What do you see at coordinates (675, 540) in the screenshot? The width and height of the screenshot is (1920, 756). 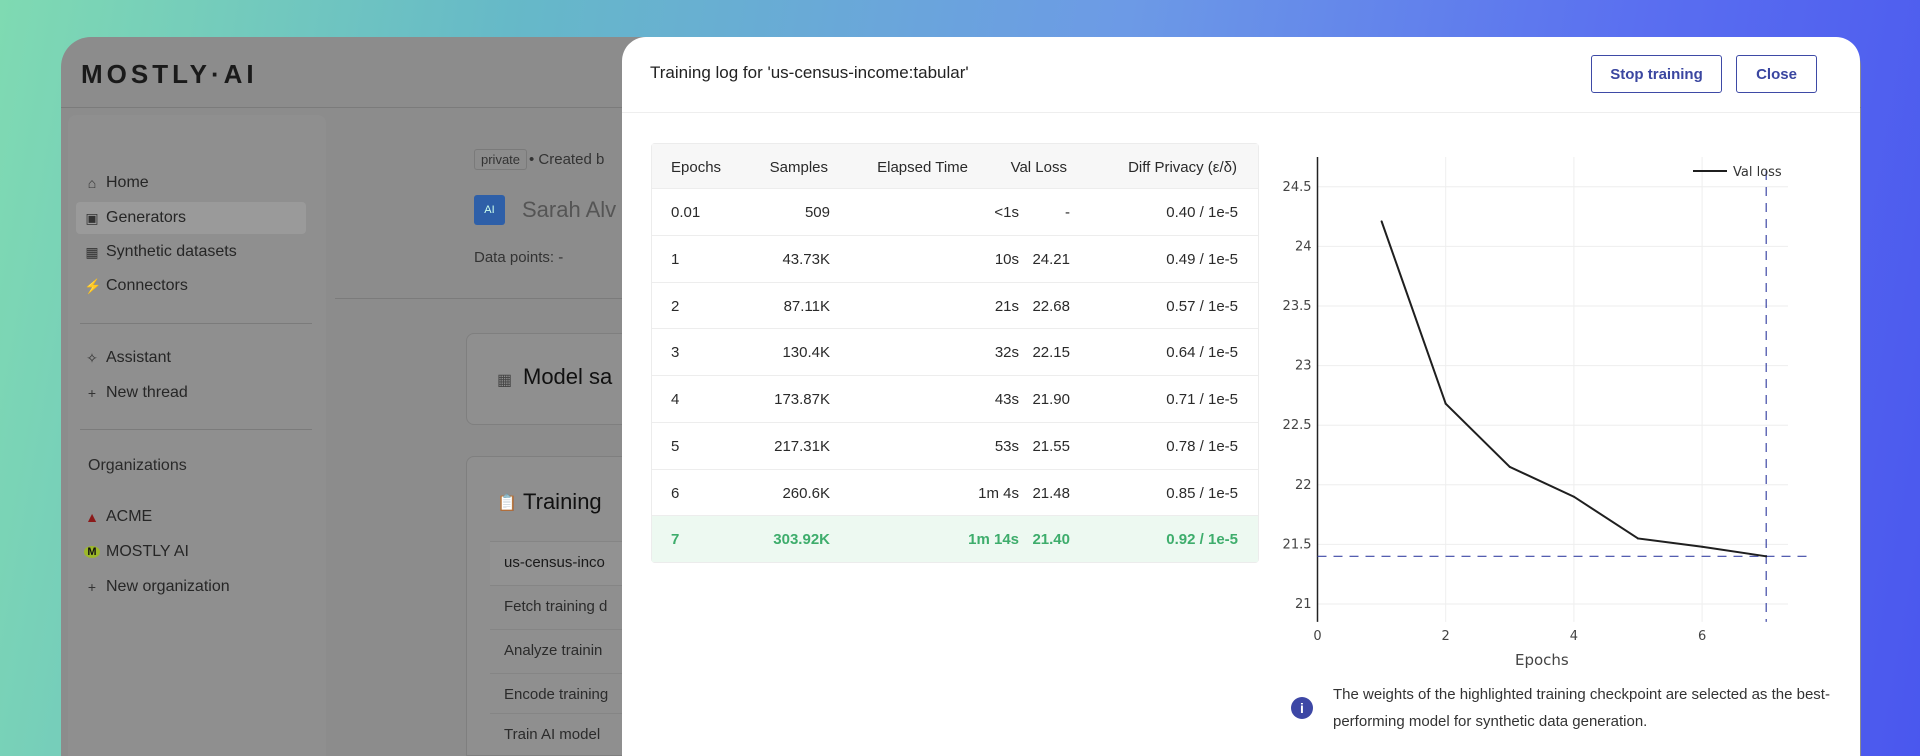 I see `table-cell: 7` at bounding box center [675, 540].